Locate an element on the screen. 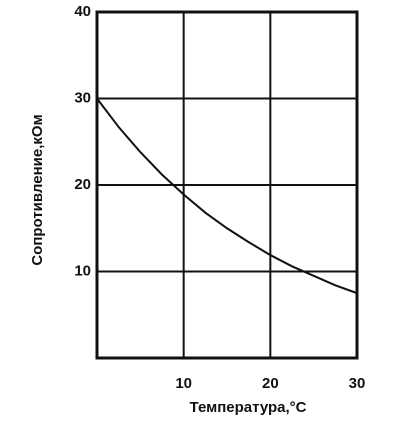 This screenshot has width=400, height=424. x-tick-label: 20 is located at coordinates (270, 383).